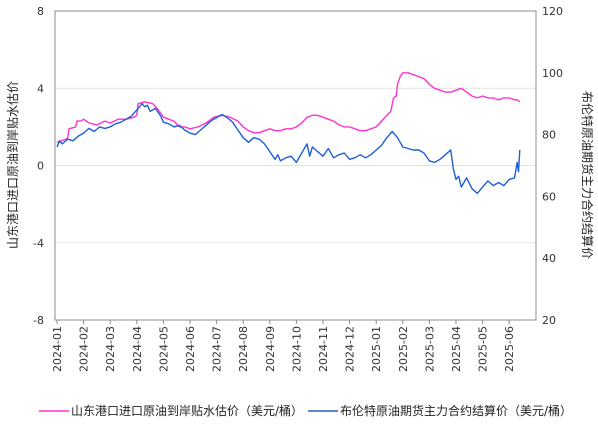 The image size is (598, 435). I want to click on right-tick-label: 40, so click(549, 258).